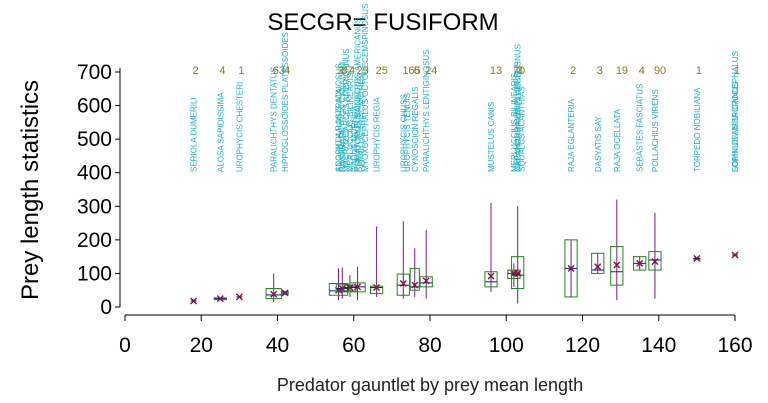 The width and height of the screenshot is (768, 403). Describe the element at coordinates (522, 129) in the screenshot. I see `species-label: SQUALUS ACANTHIAS` at that location.